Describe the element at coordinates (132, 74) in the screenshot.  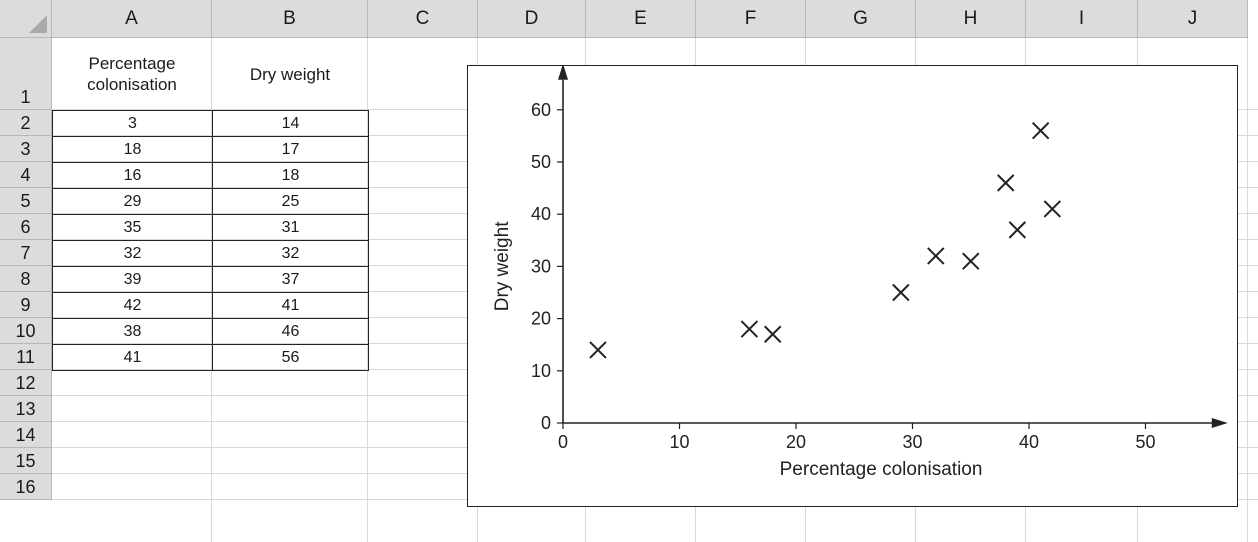
I see `header-percentage-colonisation: Percentage colonisation` at that location.